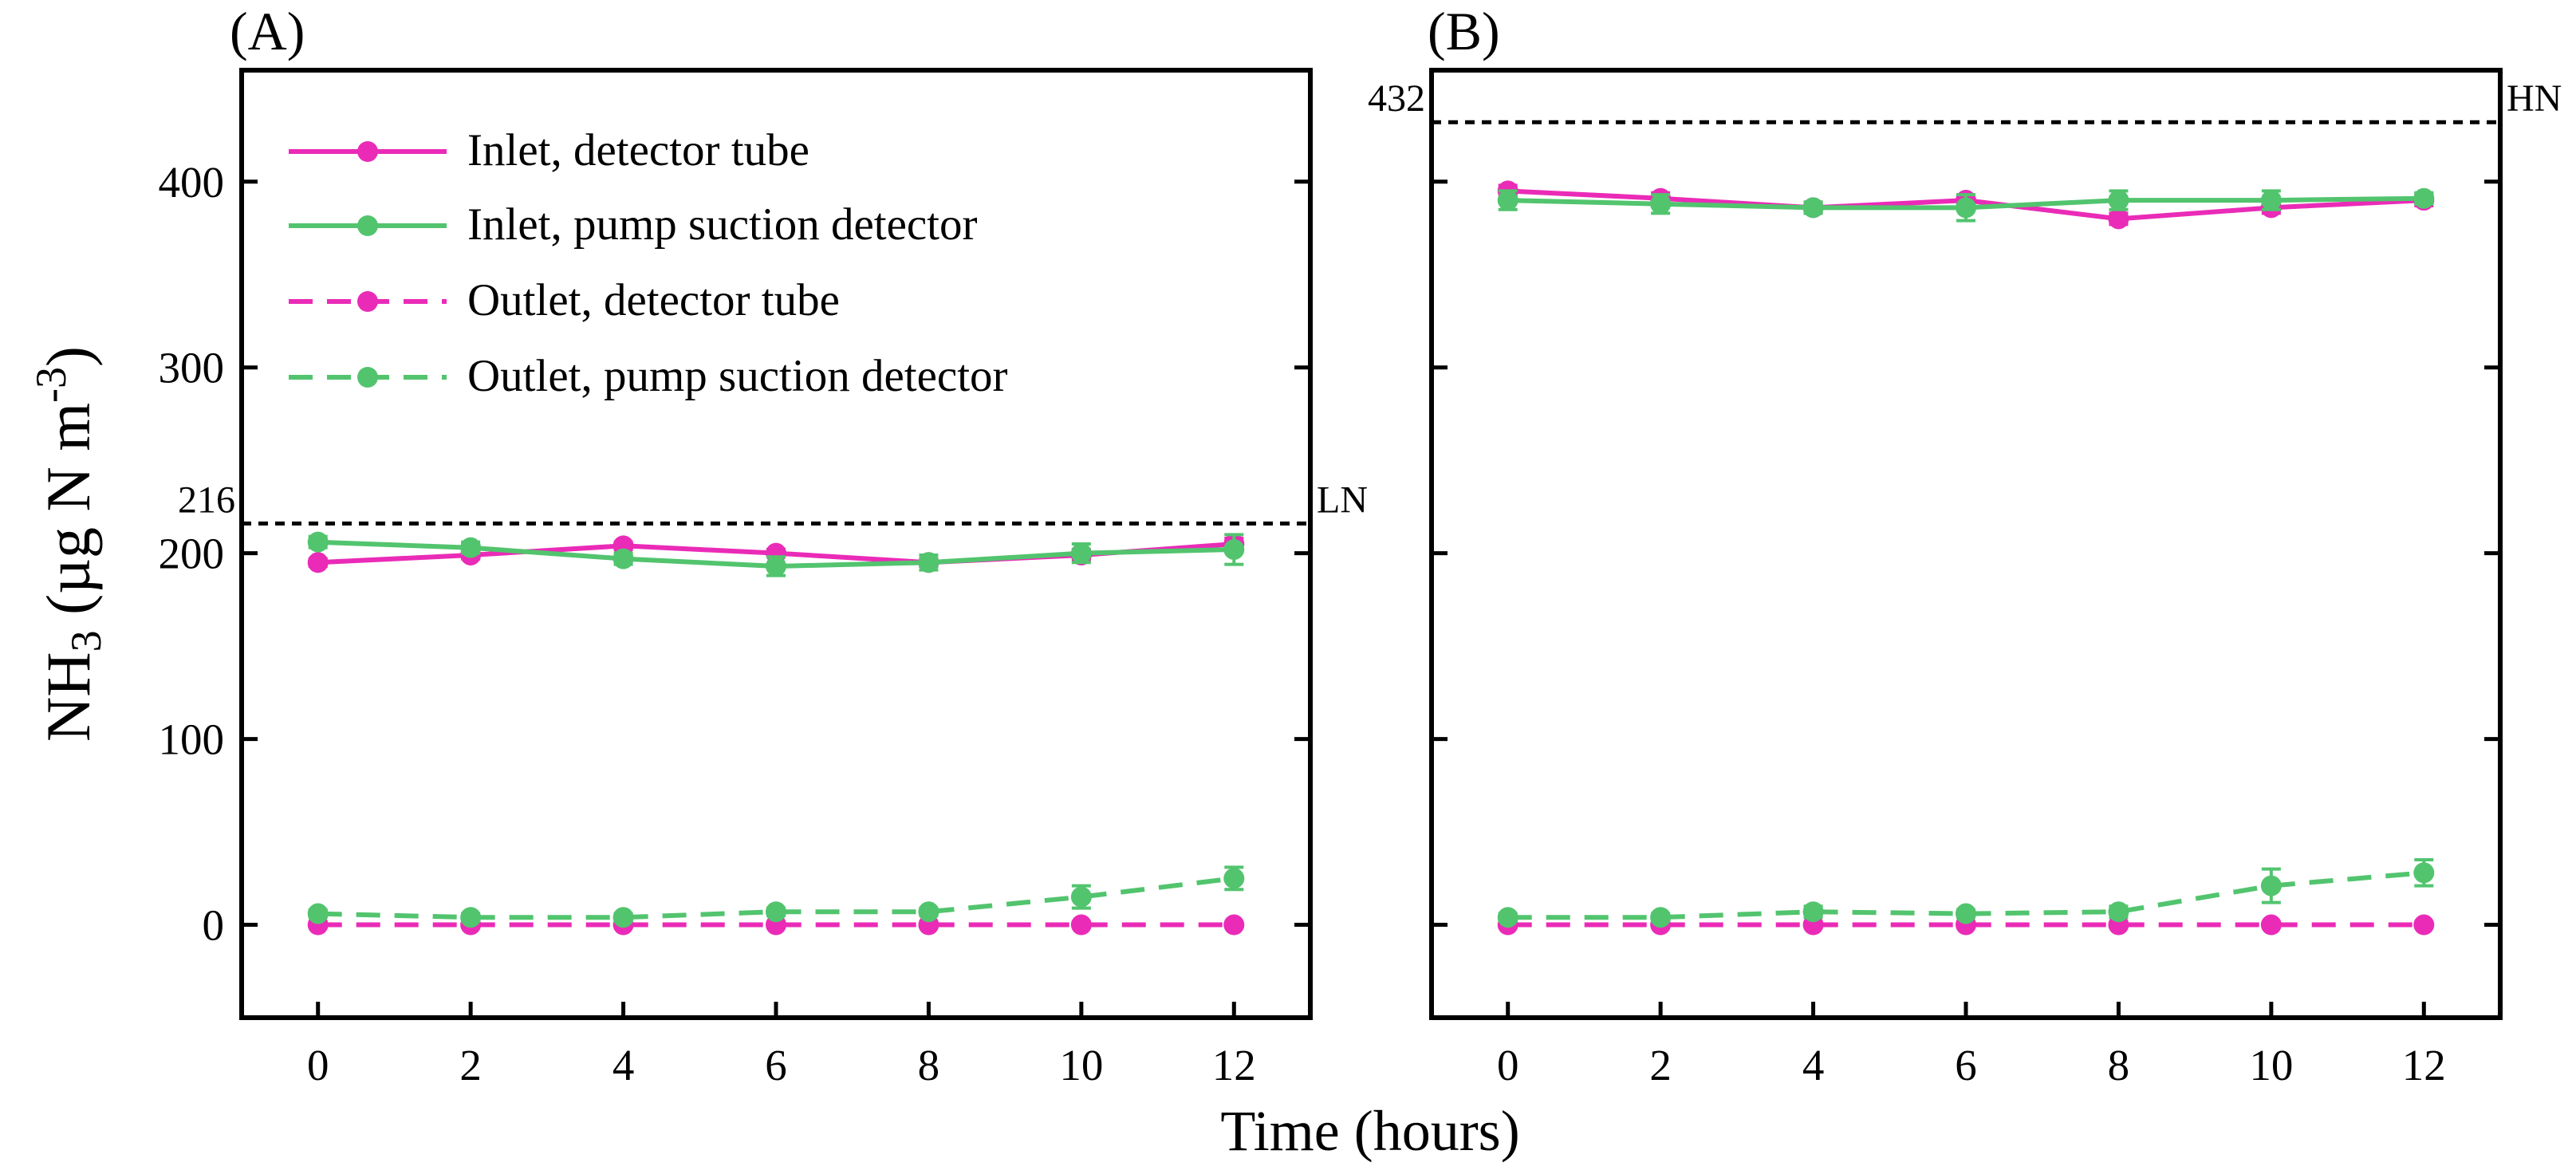  I want to click on panel-a-x-tick-label: 8, so click(929, 1065).